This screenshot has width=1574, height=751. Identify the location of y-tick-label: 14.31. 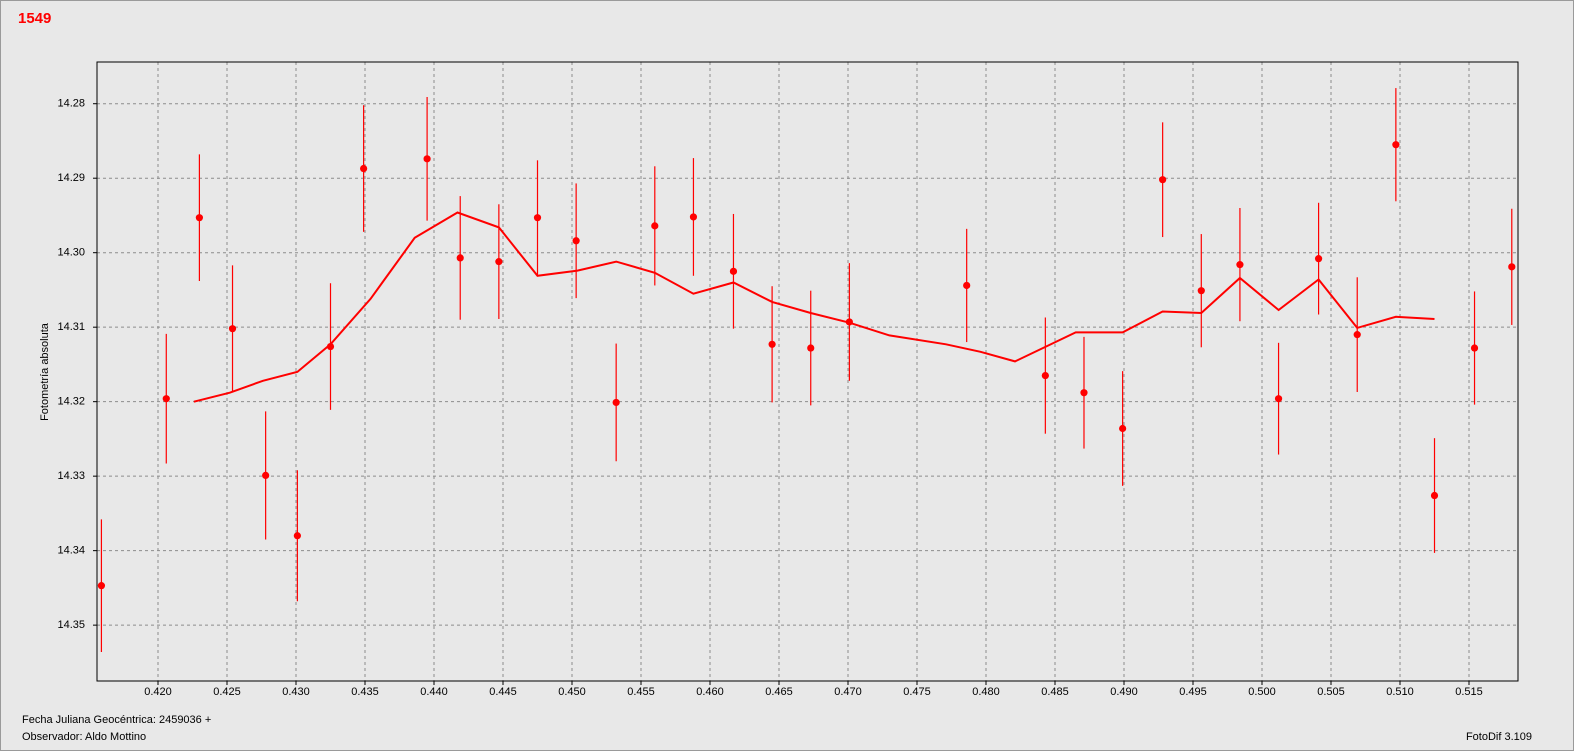
(71, 327).